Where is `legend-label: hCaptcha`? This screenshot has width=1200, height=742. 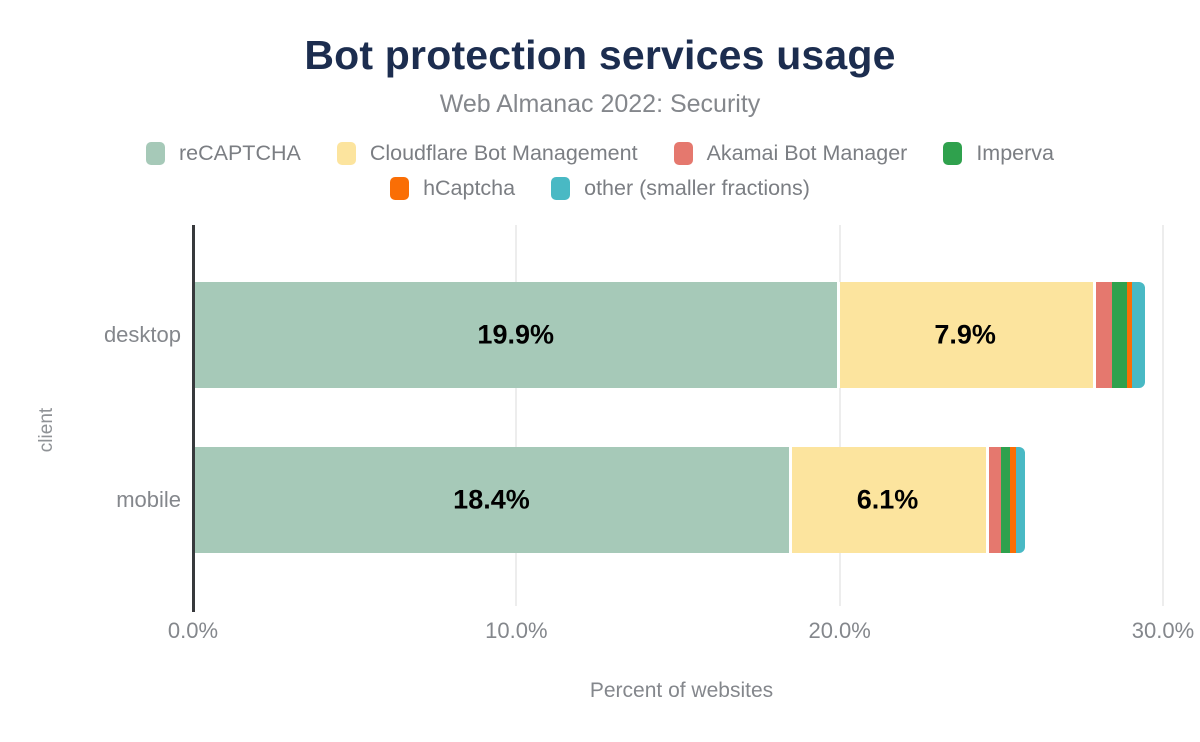
legend-label: hCaptcha is located at coordinates (469, 188).